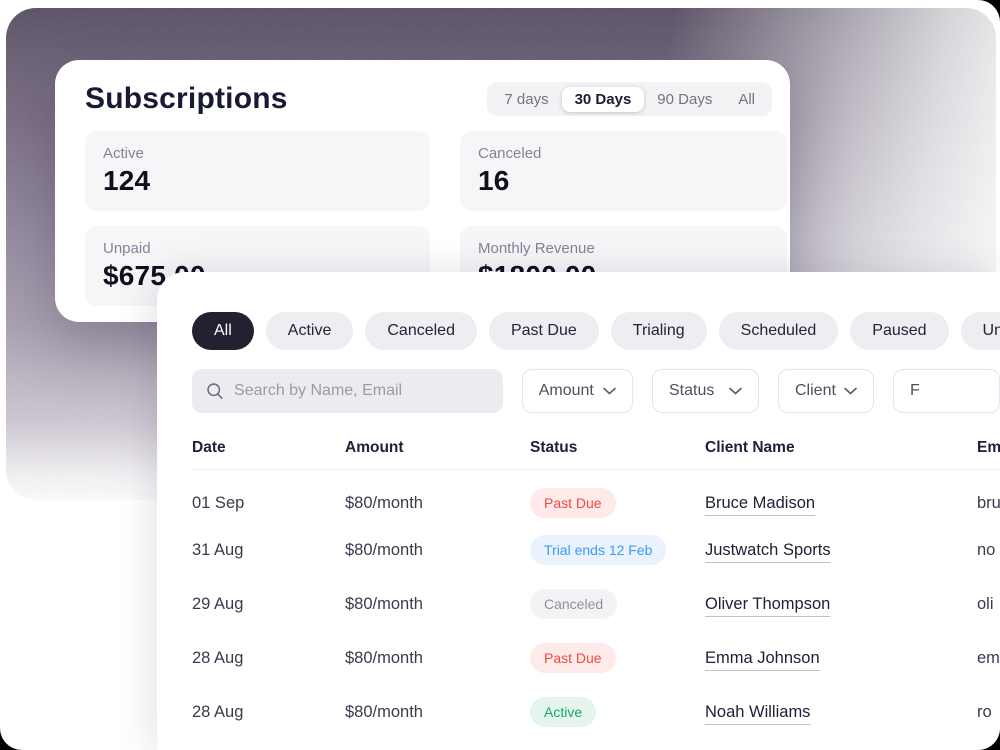 This screenshot has width=1000, height=750. What do you see at coordinates (914, 390) in the screenshot?
I see `dropdown-label: F` at bounding box center [914, 390].